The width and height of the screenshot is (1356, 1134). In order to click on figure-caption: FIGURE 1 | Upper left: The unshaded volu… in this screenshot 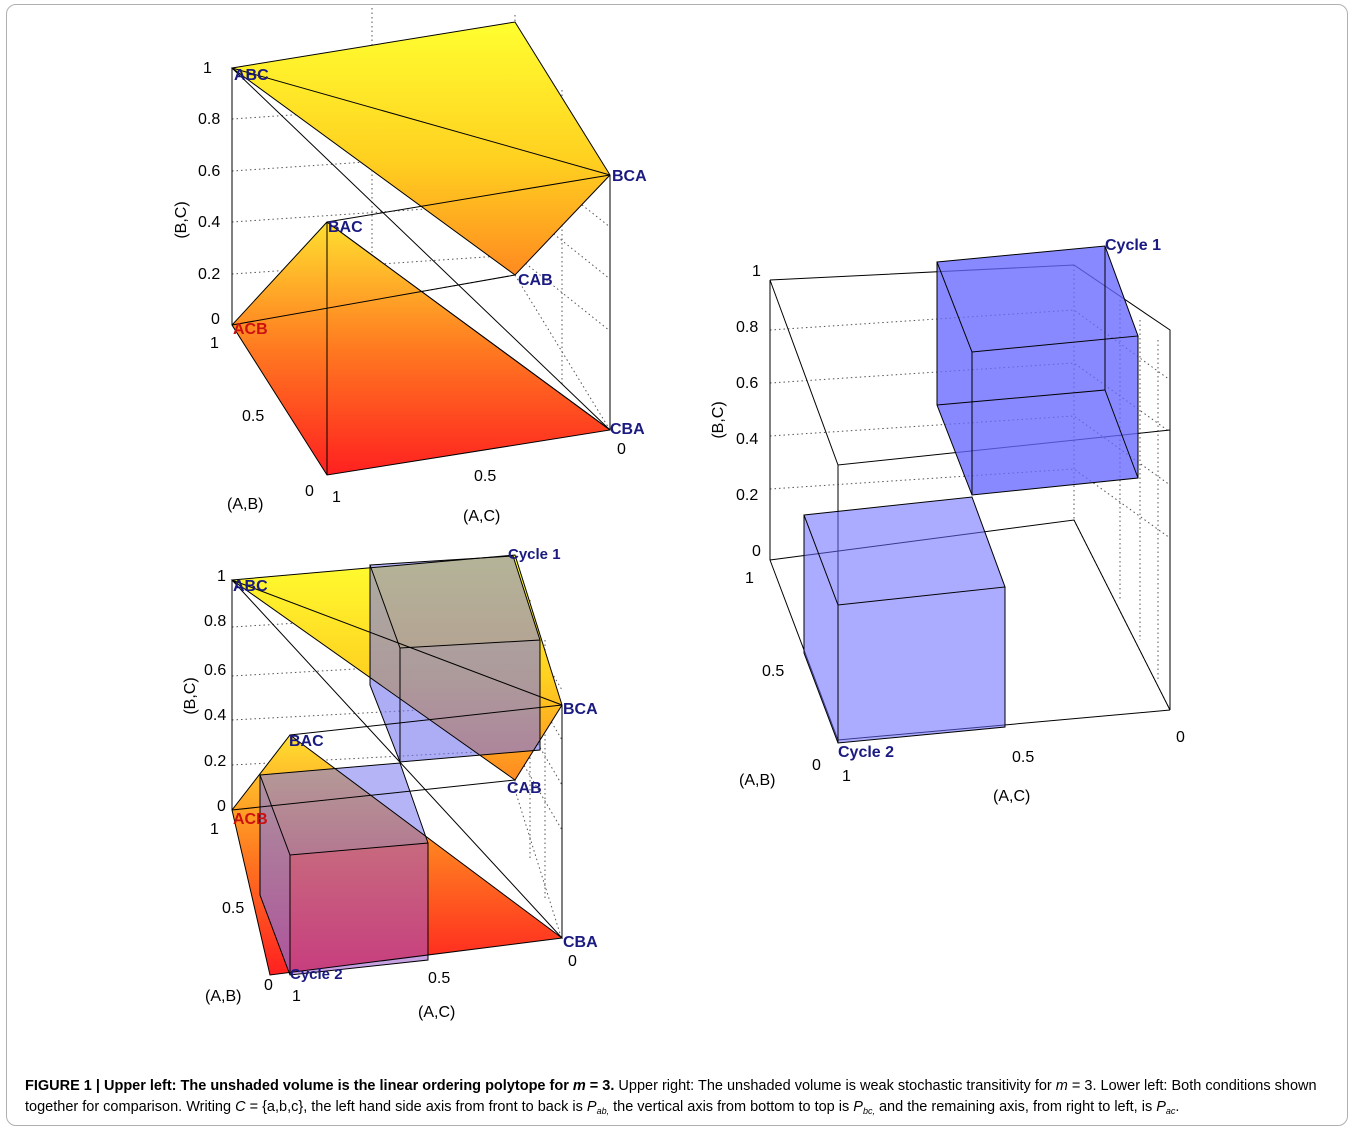, I will do `click(671, 1097)`.